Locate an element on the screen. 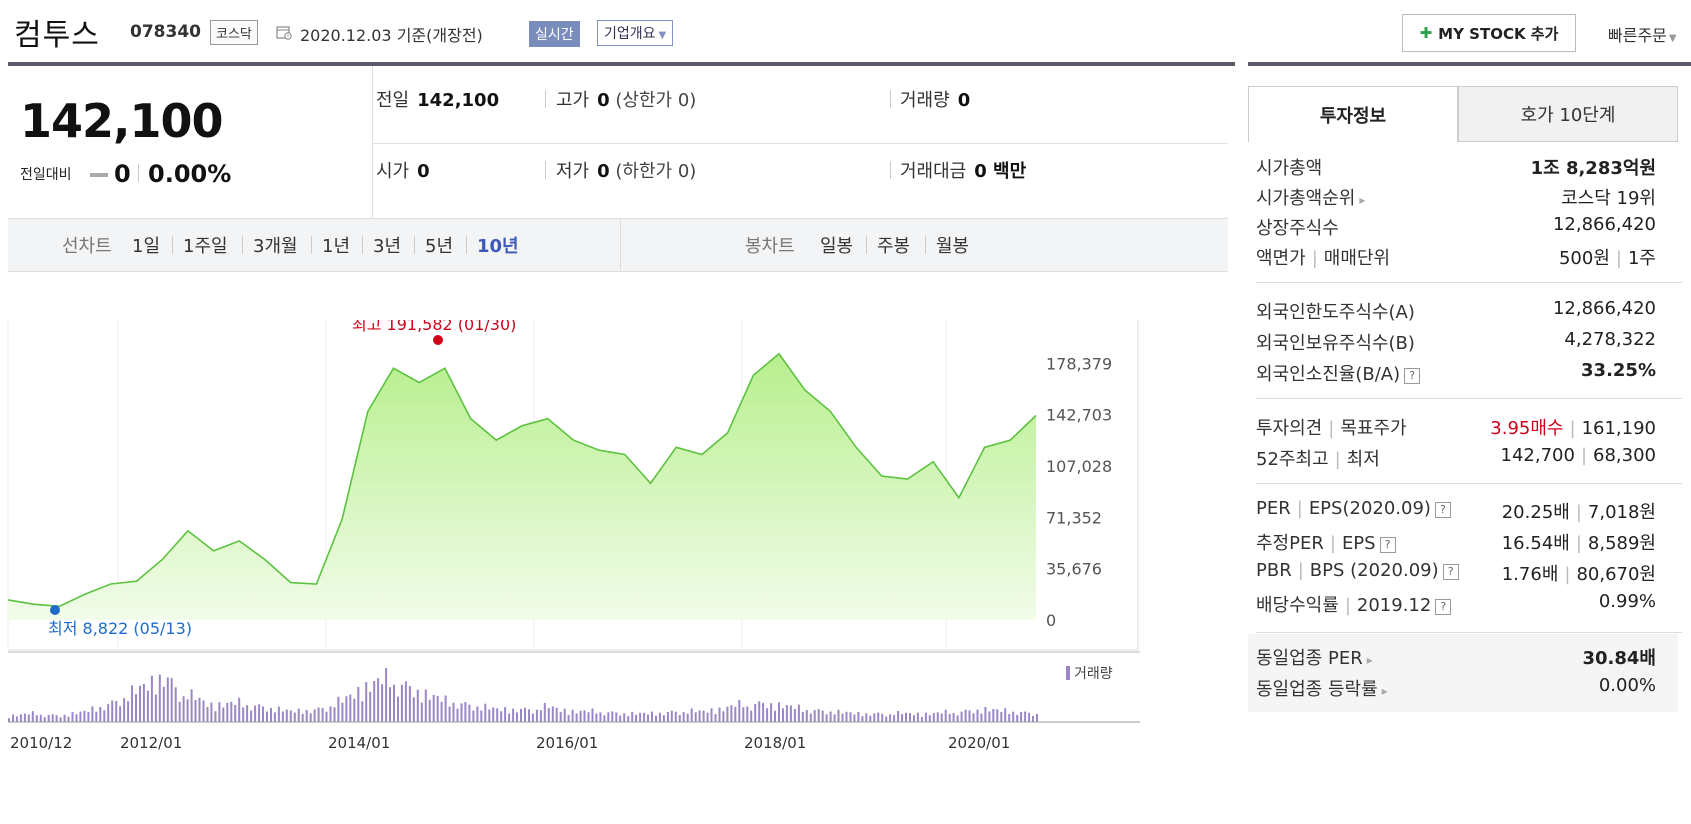 The image size is (1691, 824). stat-amount: 거래대금 0 백만 is located at coordinates (963, 170).